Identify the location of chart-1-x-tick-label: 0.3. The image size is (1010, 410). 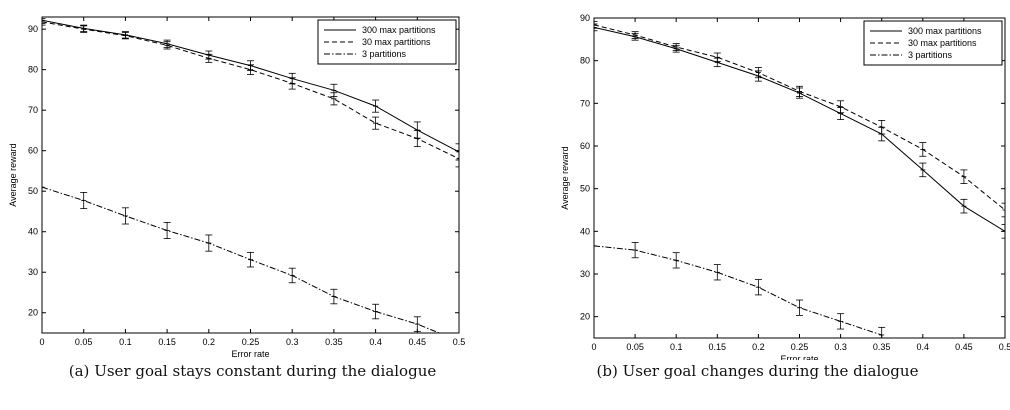
(840, 347).